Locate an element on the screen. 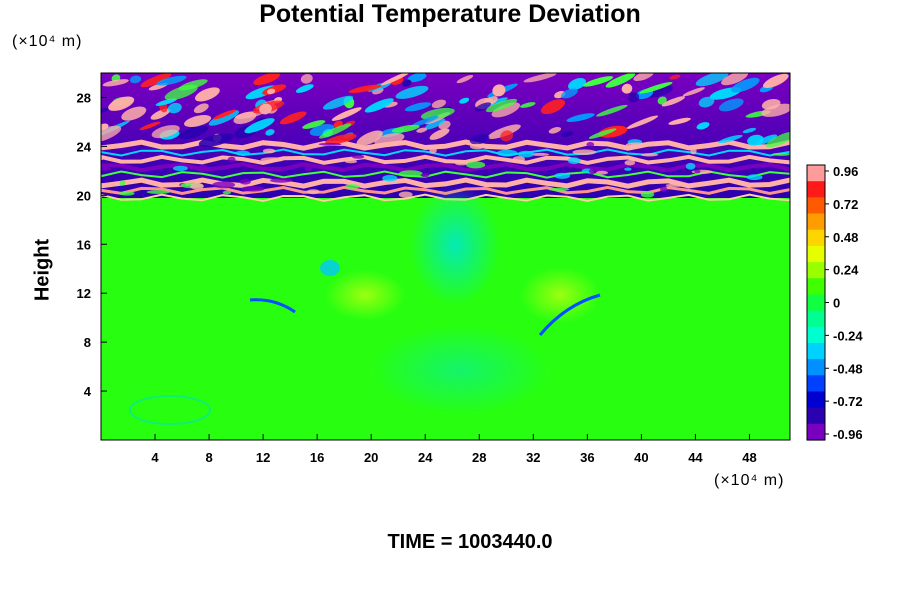  colorbar-tick-label: 0 is located at coordinates (836, 303).